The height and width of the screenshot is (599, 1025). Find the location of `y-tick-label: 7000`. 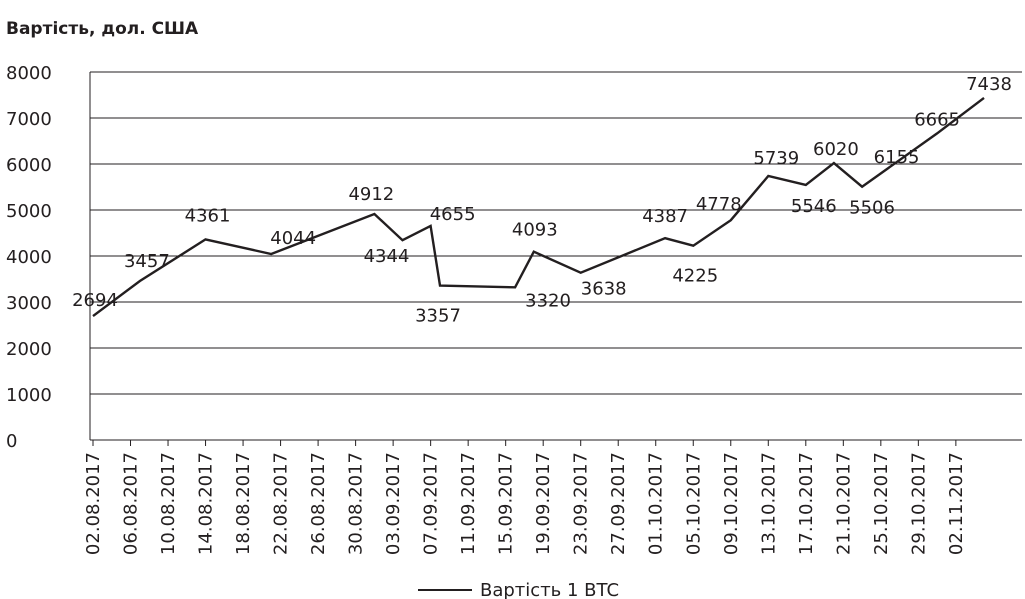

y-tick-label: 7000 is located at coordinates (29, 119).